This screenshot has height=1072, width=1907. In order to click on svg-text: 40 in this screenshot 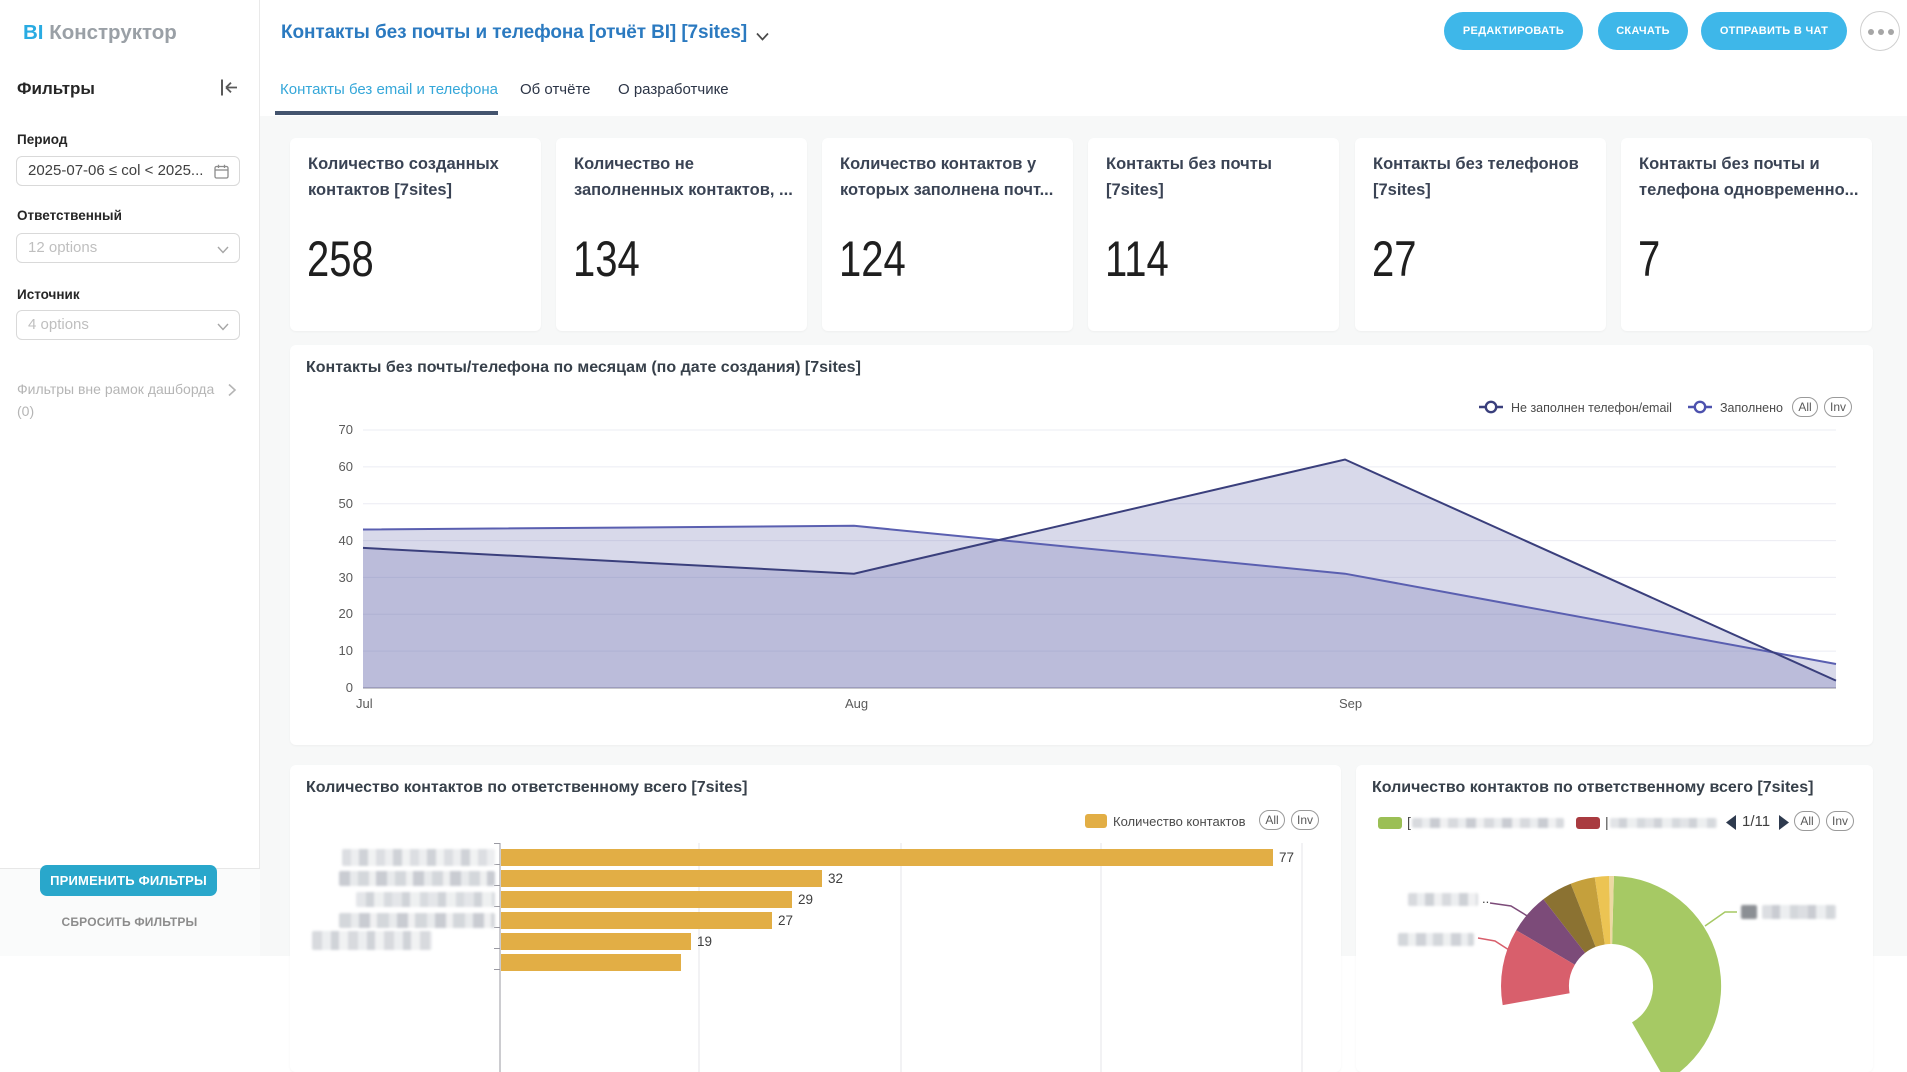, I will do `click(346, 540)`.